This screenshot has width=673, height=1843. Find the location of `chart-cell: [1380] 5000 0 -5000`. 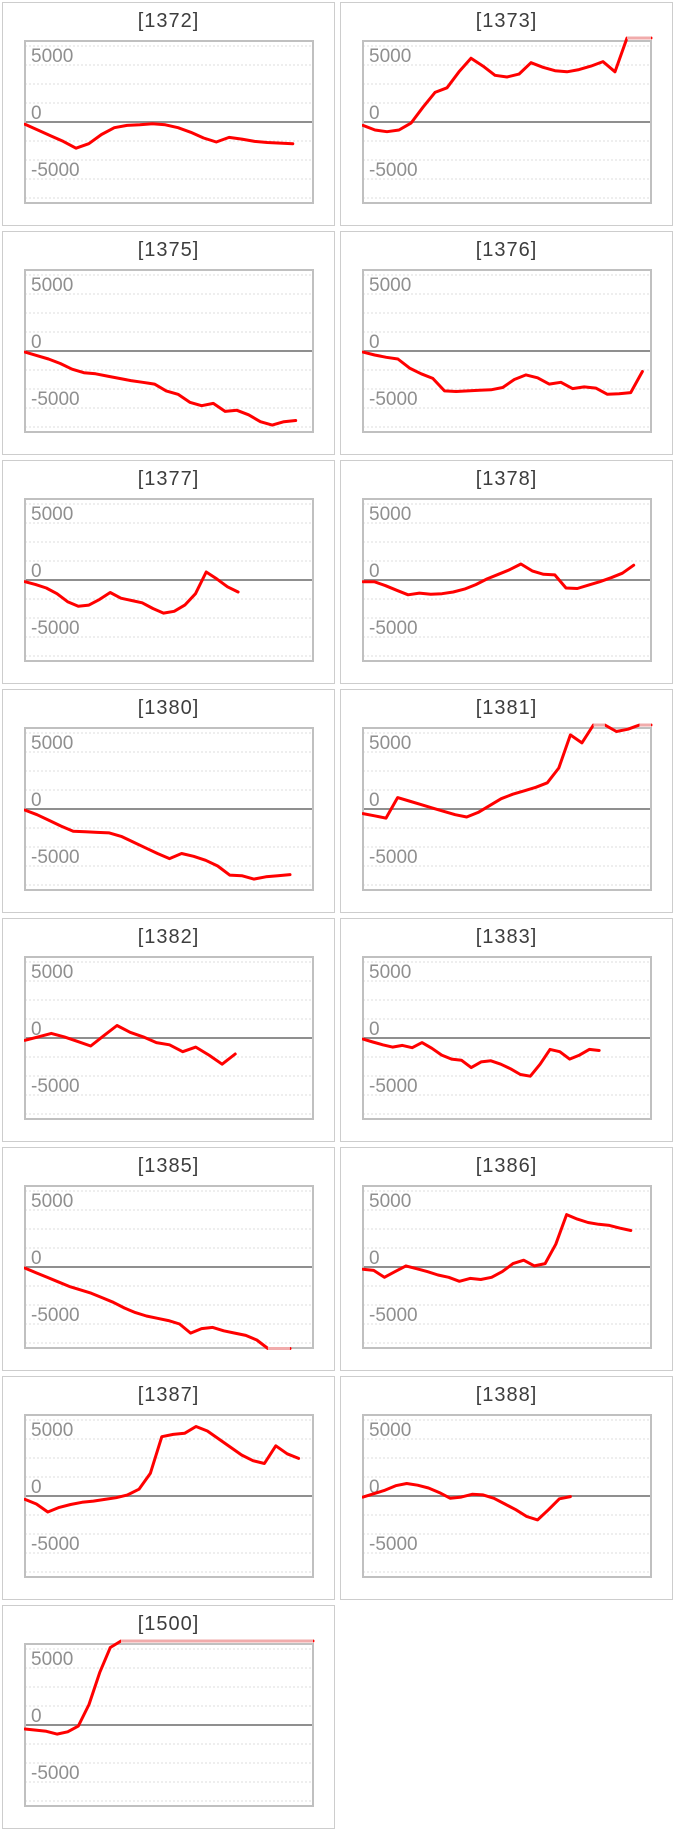

chart-cell: [1380] 5000 0 -5000 is located at coordinates (168, 801).